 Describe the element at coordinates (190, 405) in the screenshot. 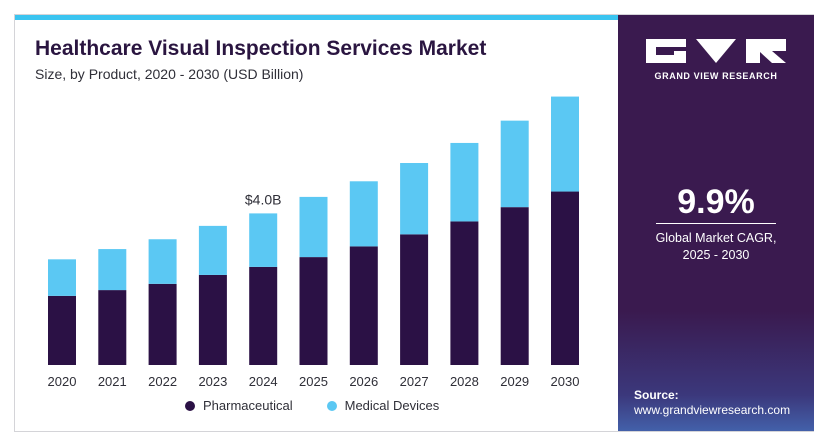

I see `legend-swatch-pharmaceutical` at that location.